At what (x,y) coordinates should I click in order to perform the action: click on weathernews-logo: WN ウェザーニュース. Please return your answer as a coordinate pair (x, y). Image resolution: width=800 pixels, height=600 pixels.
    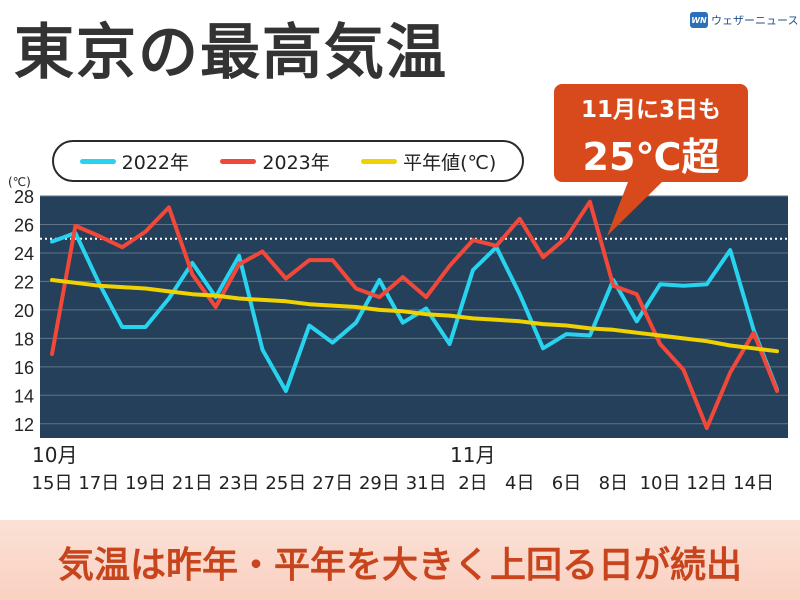
    Looking at the image, I should click on (744, 20).